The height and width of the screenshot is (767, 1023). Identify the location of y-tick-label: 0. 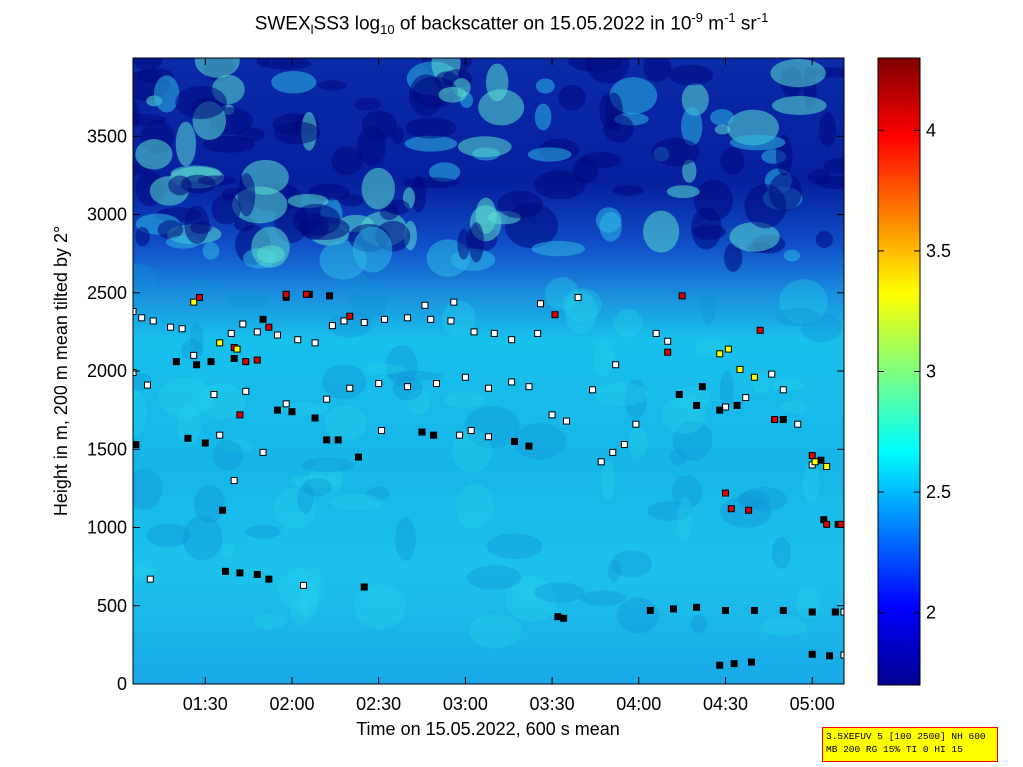
(122, 684).